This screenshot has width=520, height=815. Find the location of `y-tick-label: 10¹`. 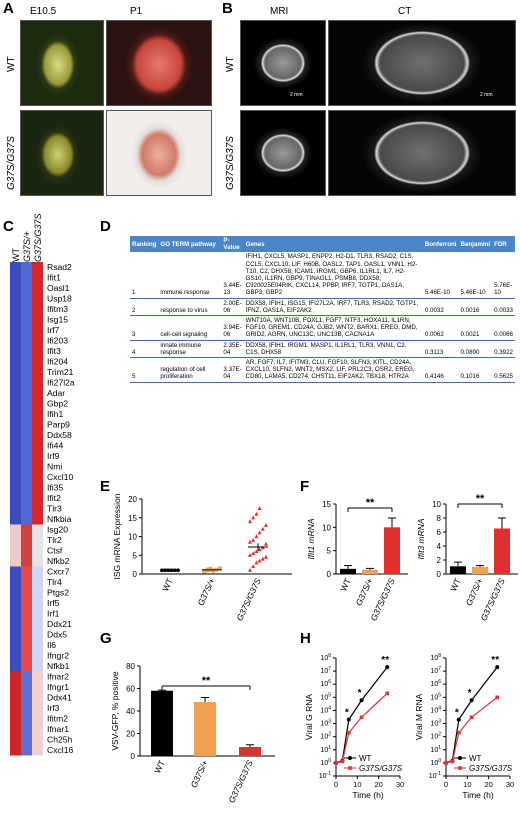

y-tick-label: 10¹ is located at coordinates (435, 749).